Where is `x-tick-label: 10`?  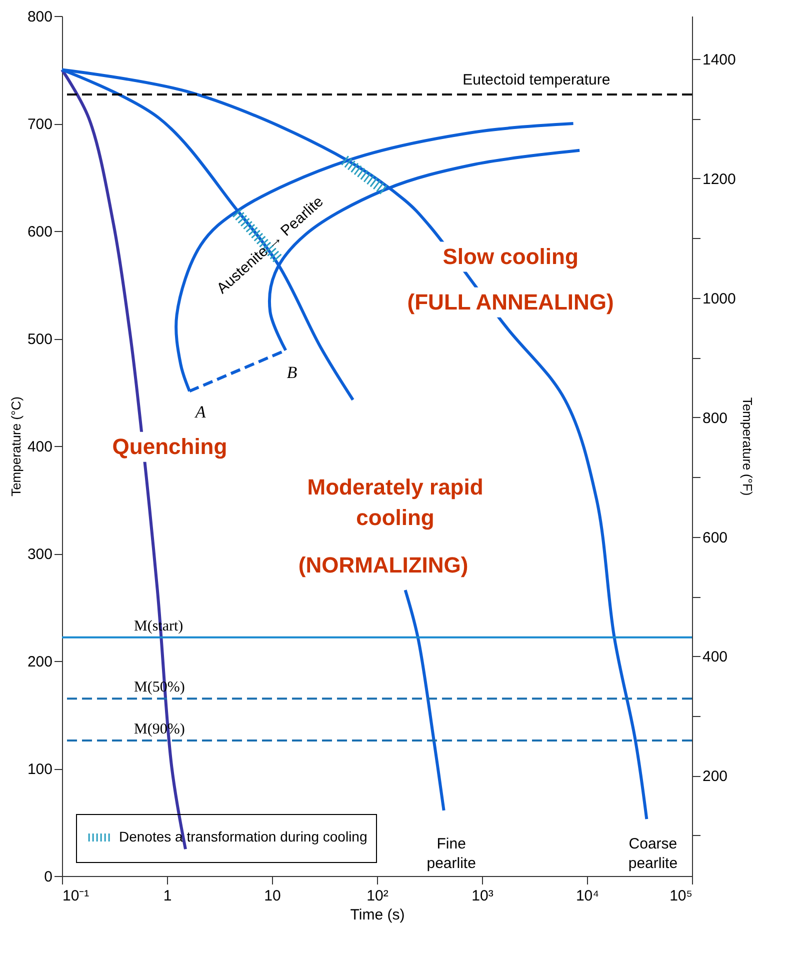
x-tick-label: 10 is located at coordinates (272, 896).